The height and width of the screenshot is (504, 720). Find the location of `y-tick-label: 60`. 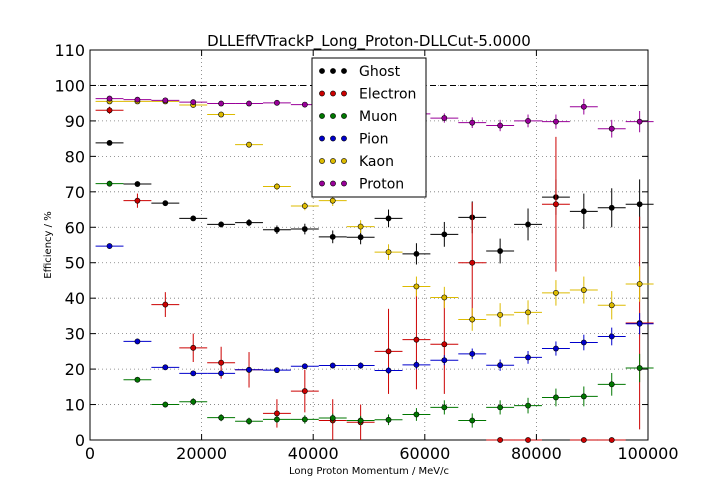

y-tick-label: 60 is located at coordinates (75, 227).